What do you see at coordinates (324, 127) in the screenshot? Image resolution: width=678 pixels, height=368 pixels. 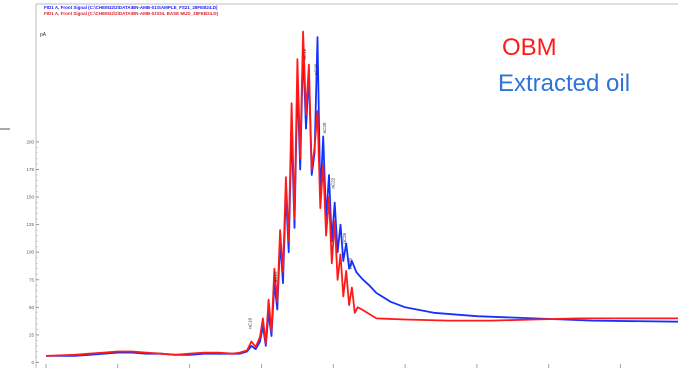 I see `peak-label: nC20` at bounding box center [324, 127].